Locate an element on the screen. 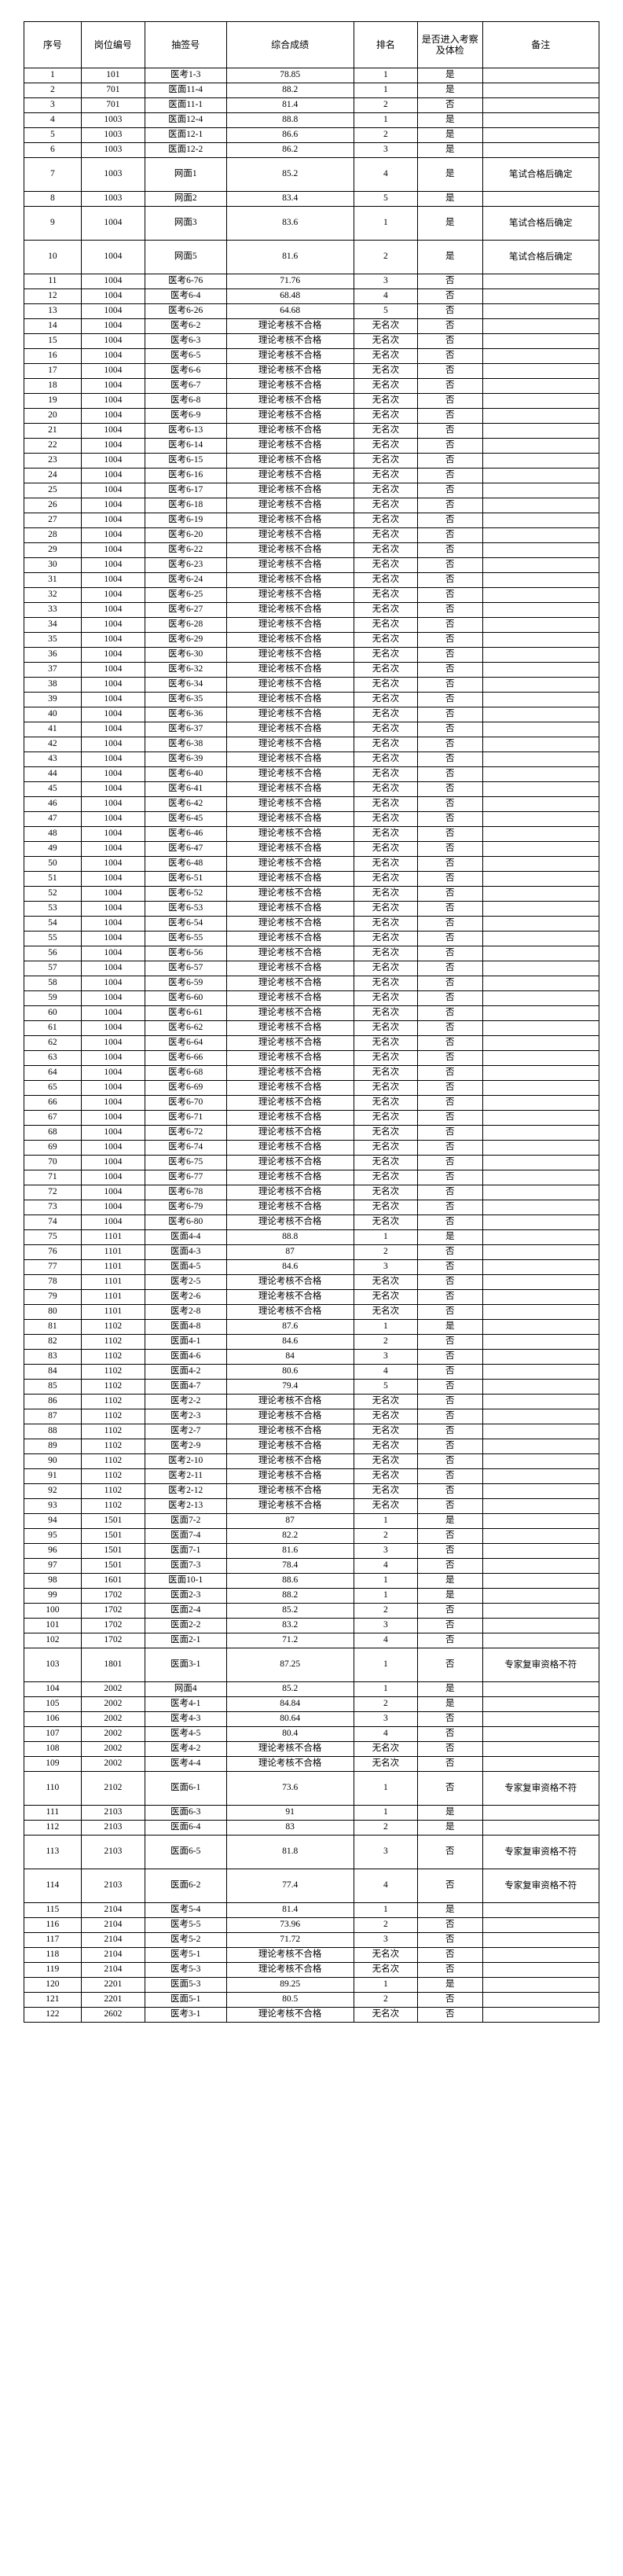 This screenshot has height=2576, width=623. cell-seq: 96 is located at coordinates (53, 1551).